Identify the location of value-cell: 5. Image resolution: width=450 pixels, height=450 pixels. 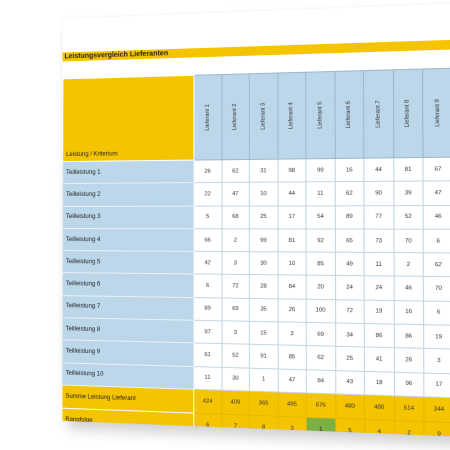
(208, 217).